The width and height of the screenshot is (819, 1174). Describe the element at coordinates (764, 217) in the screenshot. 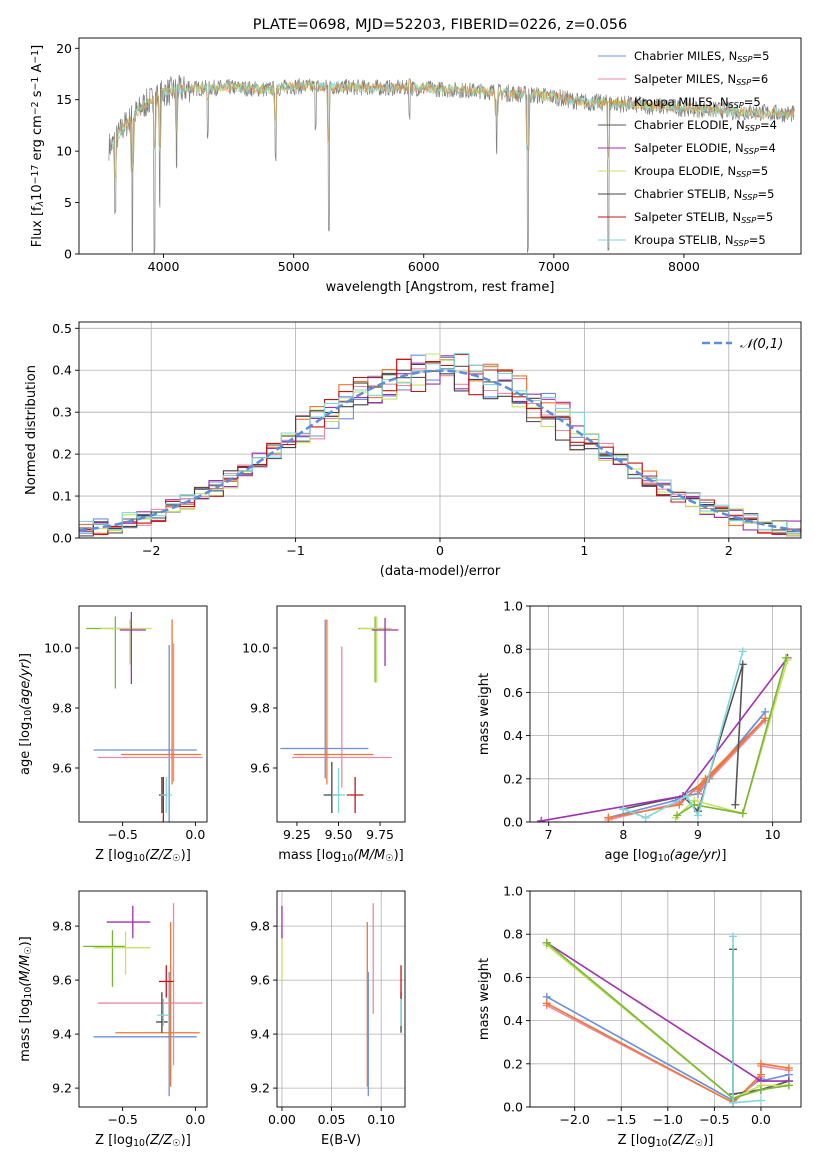

I see `label-part: =5` at that location.